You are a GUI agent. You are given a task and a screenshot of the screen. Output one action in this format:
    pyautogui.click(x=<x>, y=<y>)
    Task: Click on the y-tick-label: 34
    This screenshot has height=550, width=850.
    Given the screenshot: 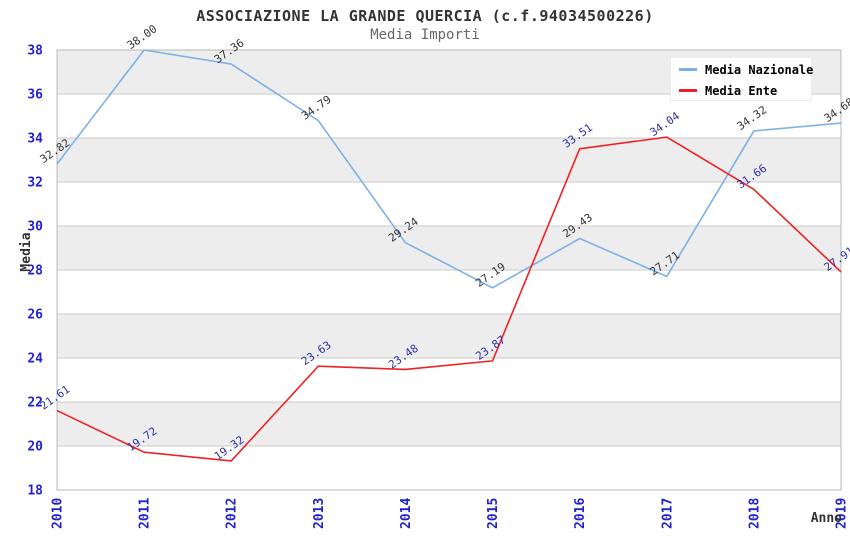 What is the action you would take?
    pyautogui.click(x=35, y=139)
    